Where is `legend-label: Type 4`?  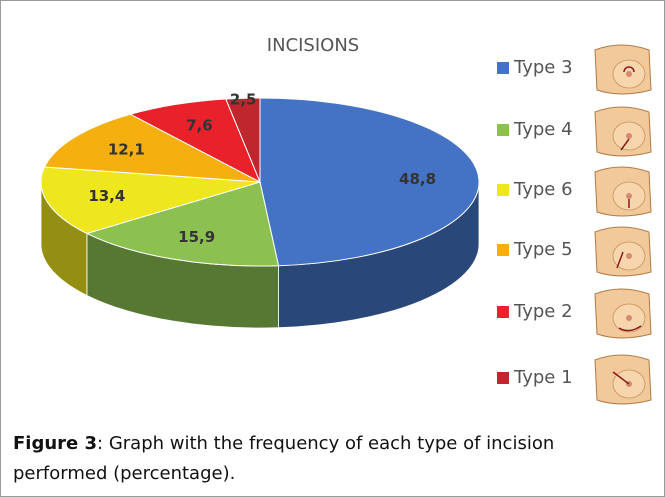 legend-label: Type 4 is located at coordinates (543, 129).